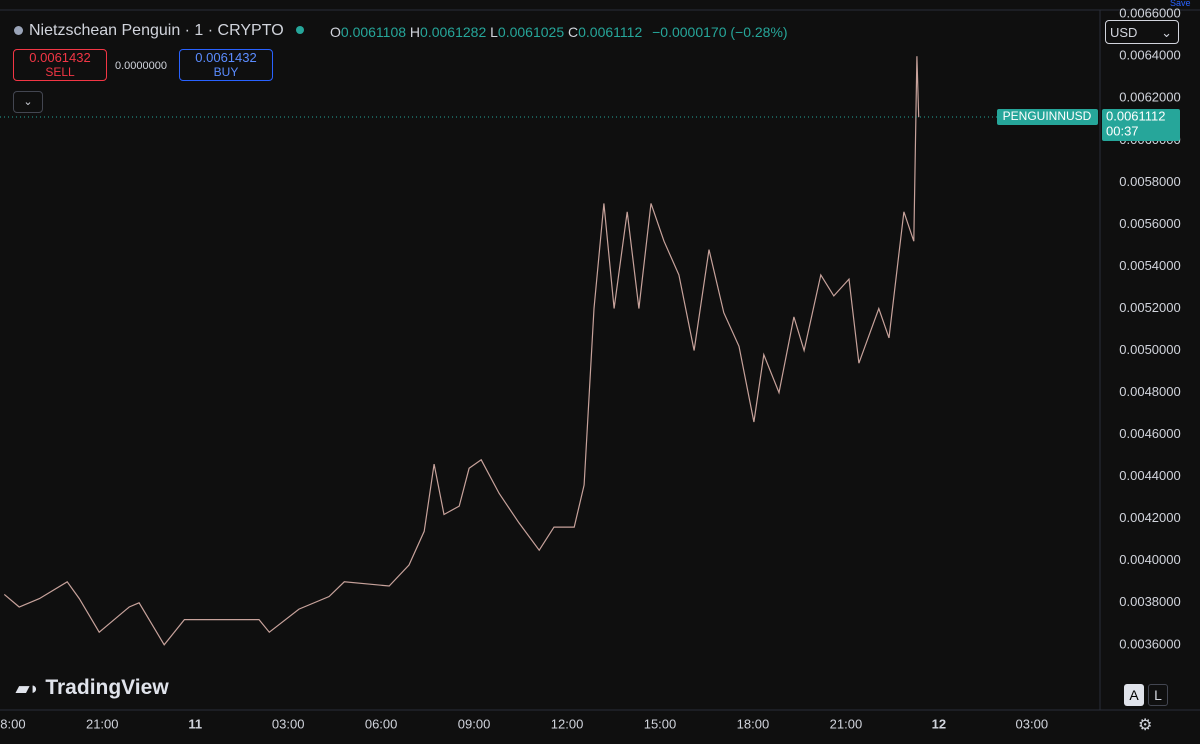  I want to click on y-tick-label: 0.0058000, so click(1149, 181).